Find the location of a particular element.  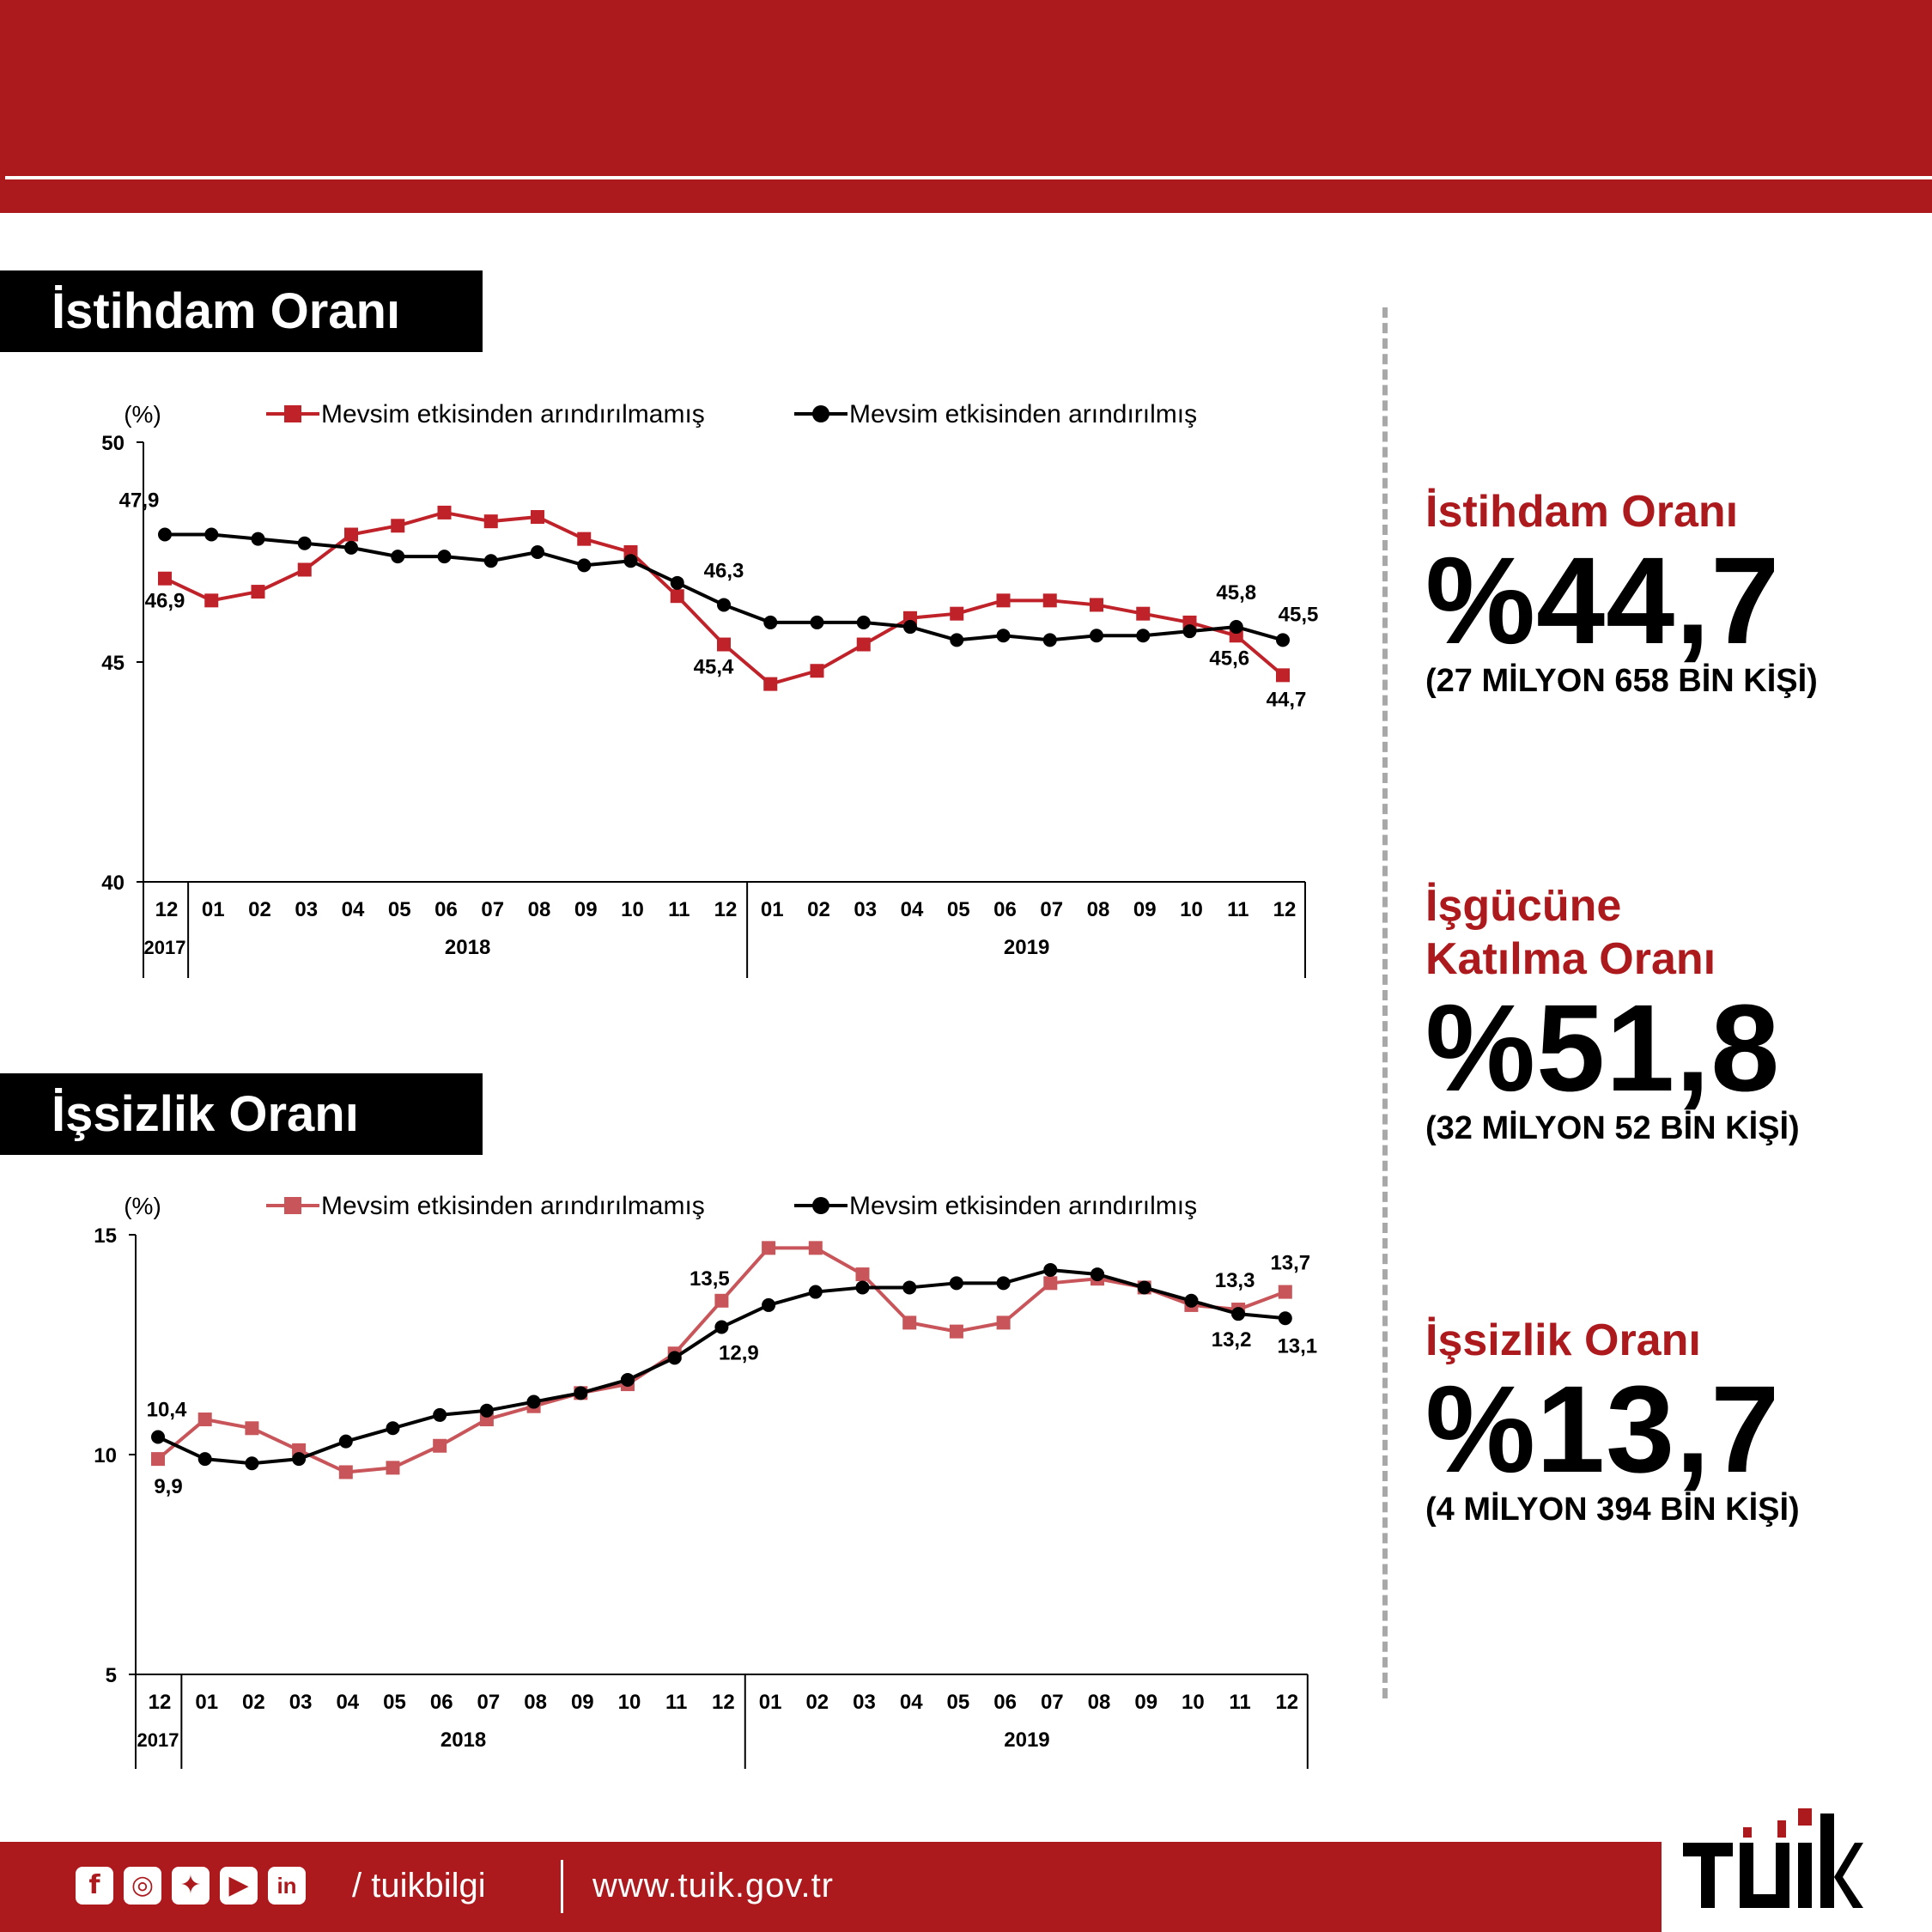

employment-section-label: İstihdam Oranı is located at coordinates (241, 311).